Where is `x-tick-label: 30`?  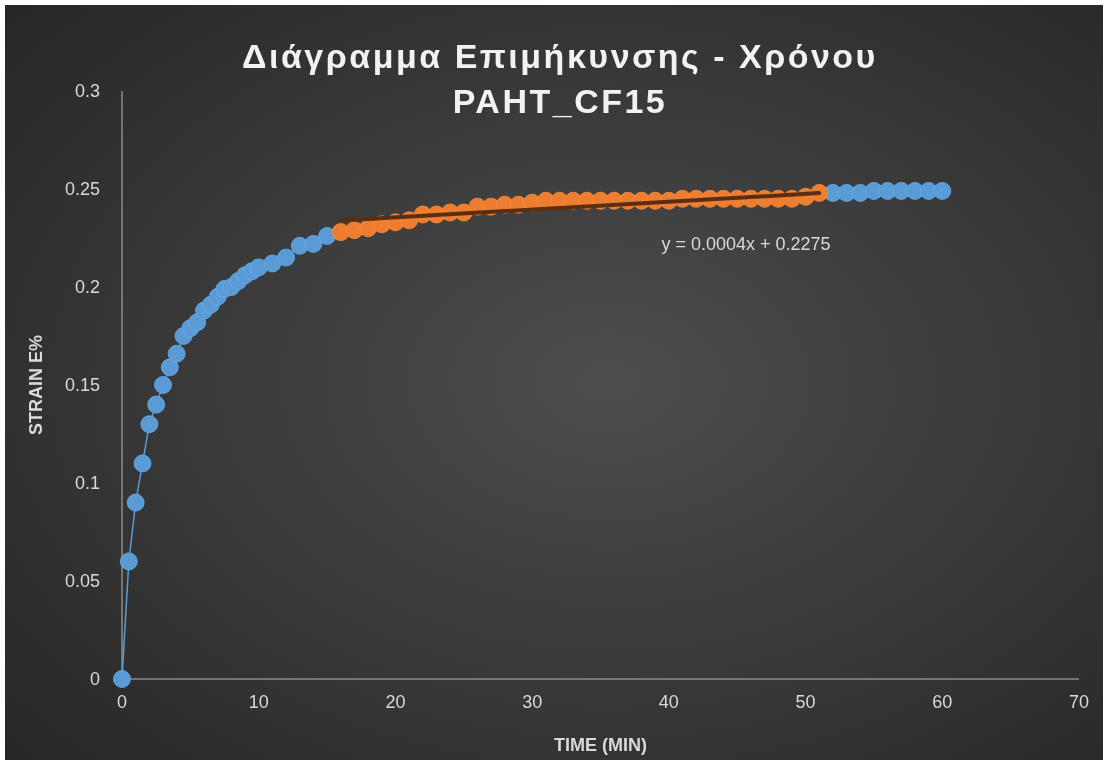 x-tick-label: 30 is located at coordinates (532, 702).